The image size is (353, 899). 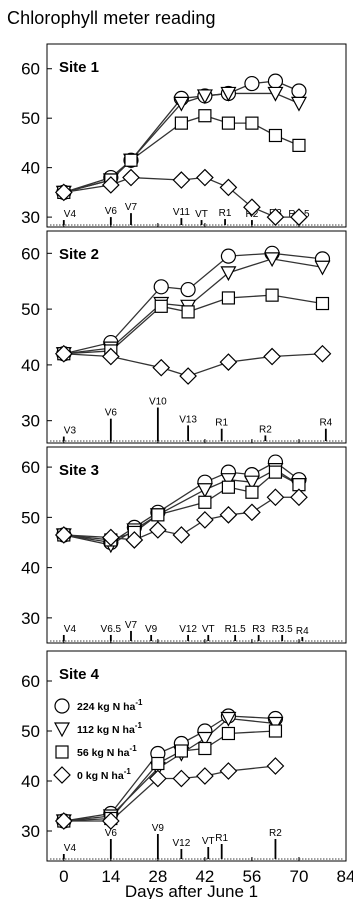 I want to click on stage-label: V7, so click(x=131, y=625).